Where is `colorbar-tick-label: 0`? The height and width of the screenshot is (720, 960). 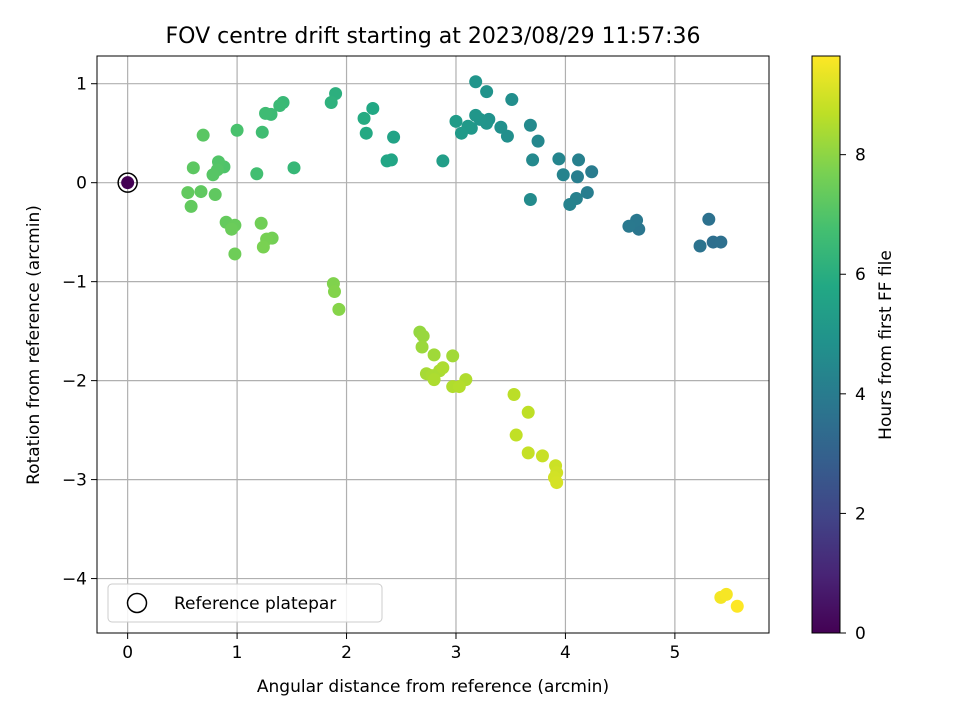
colorbar-tick-label: 0 is located at coordinates (860, 634).